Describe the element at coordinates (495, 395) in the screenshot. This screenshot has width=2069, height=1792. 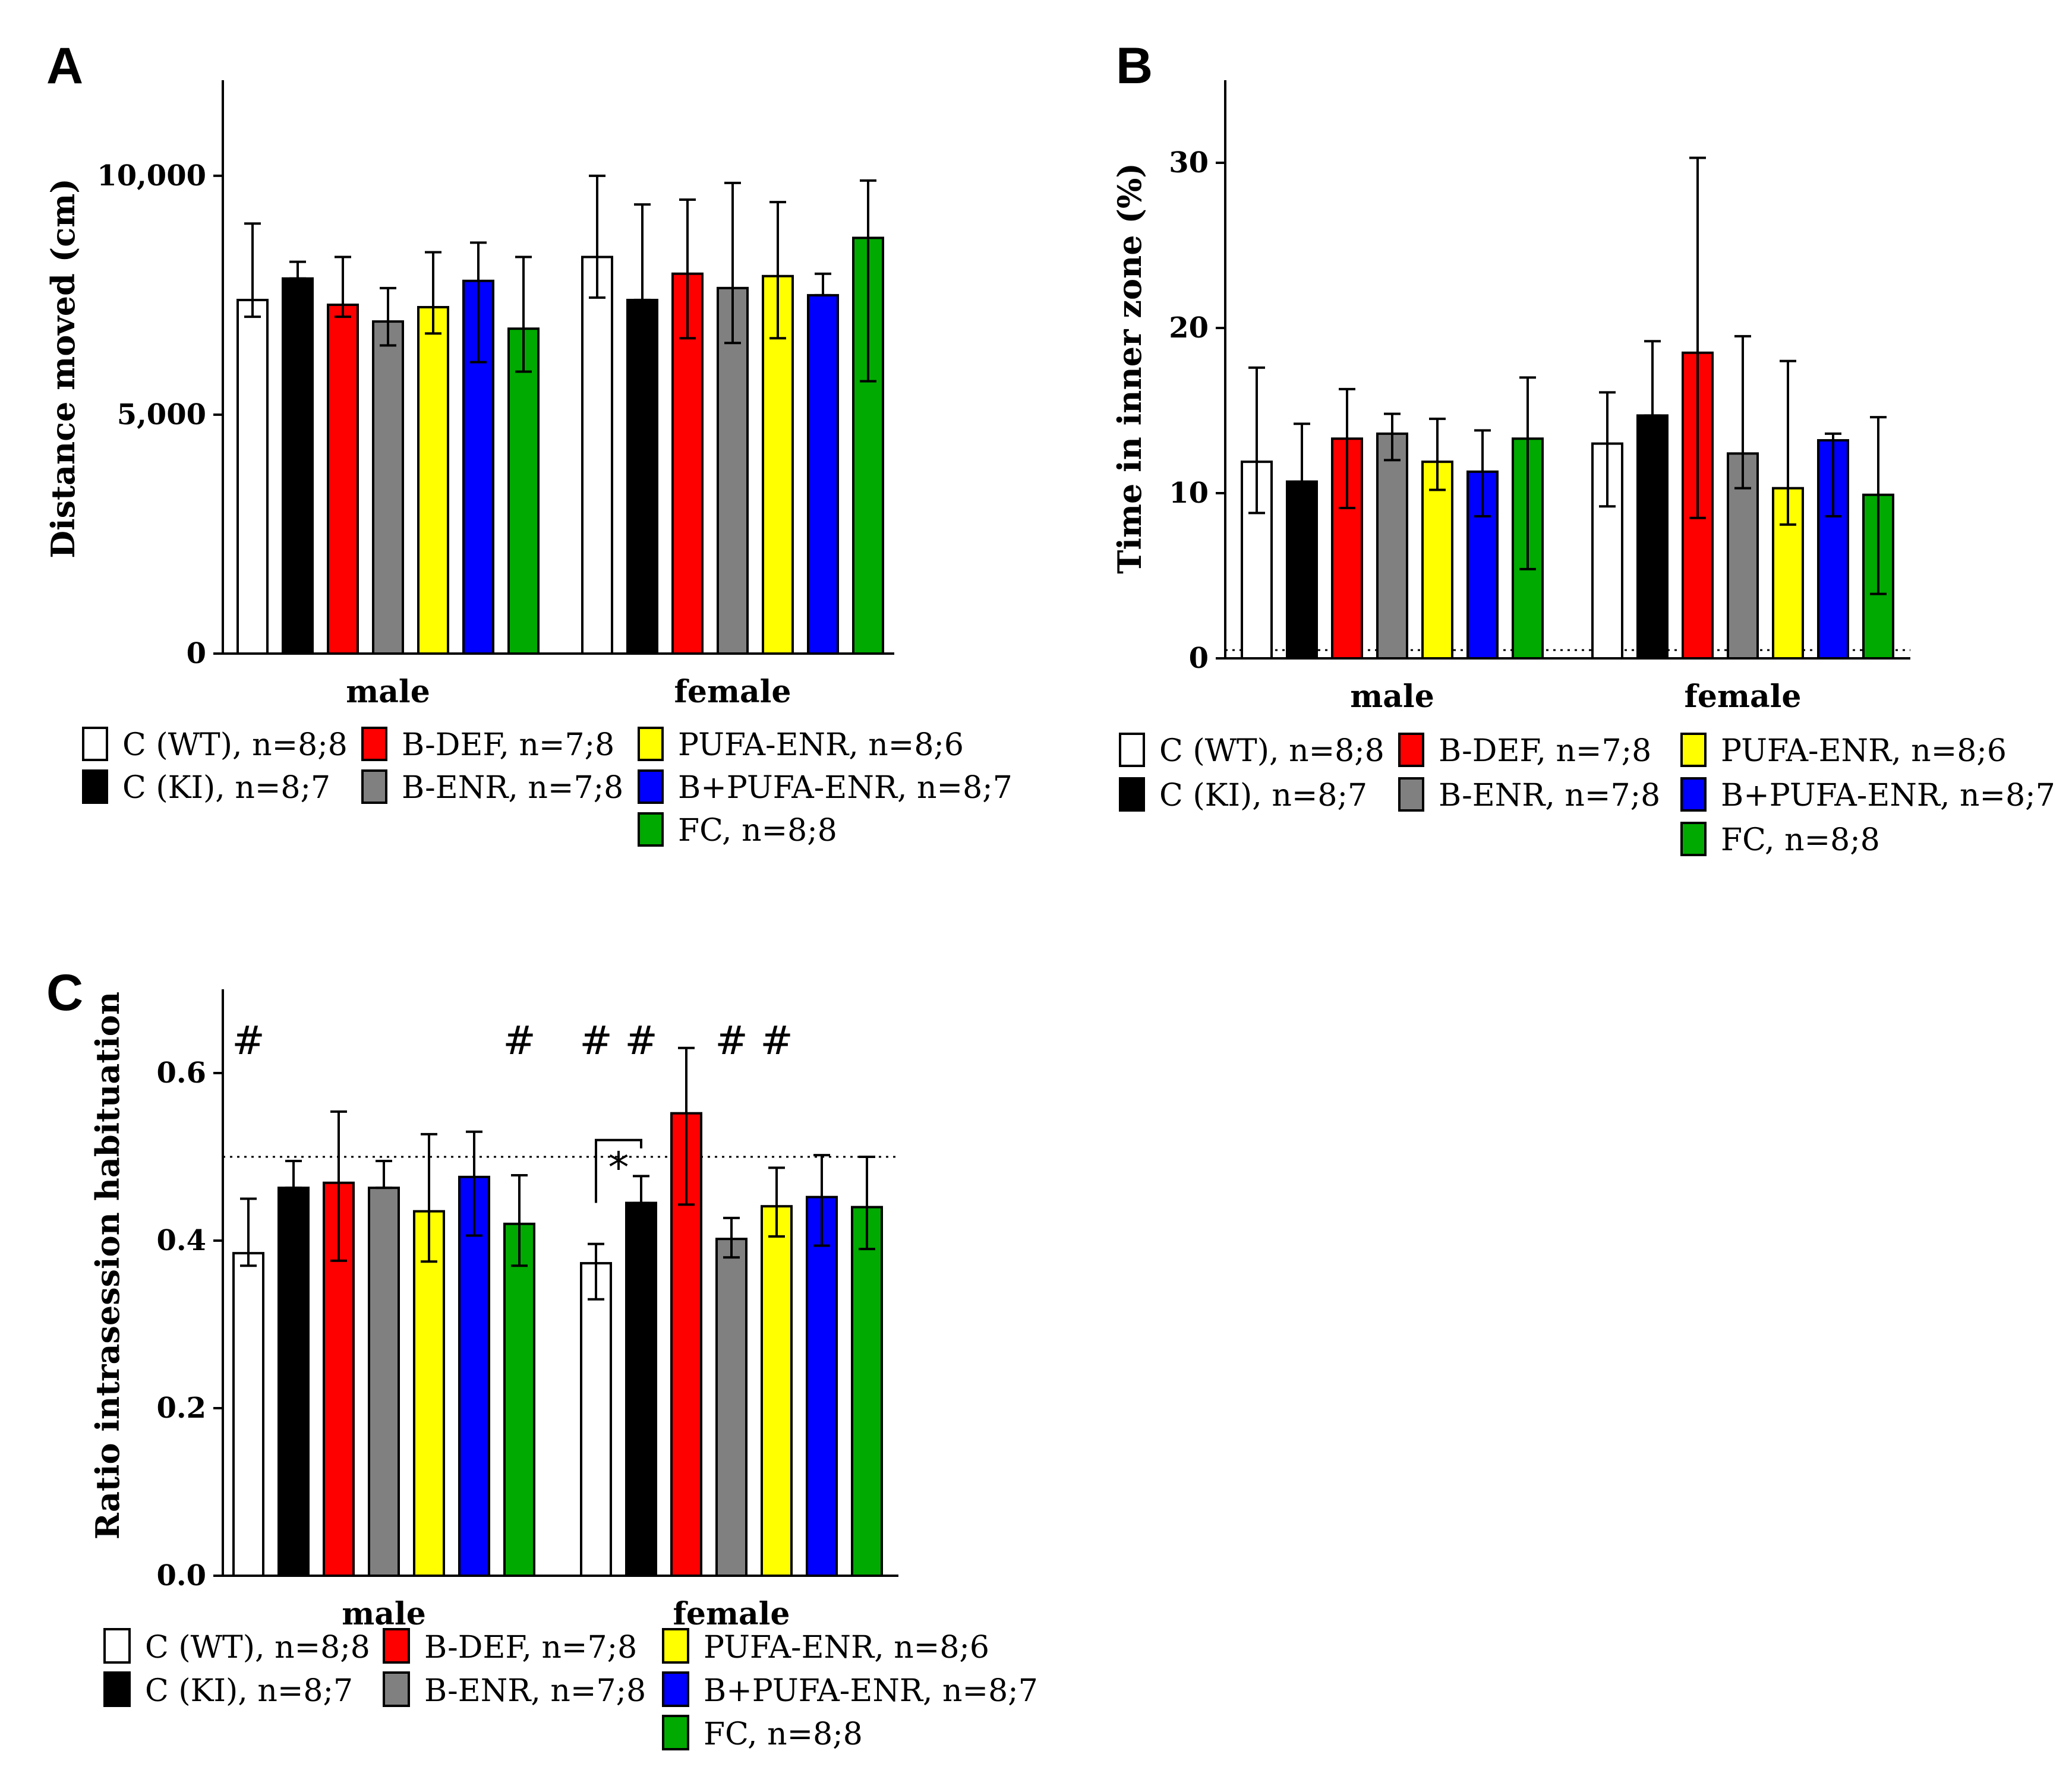
I see `panel-a-plot: 0 5,000 10,000 male female` at that location.